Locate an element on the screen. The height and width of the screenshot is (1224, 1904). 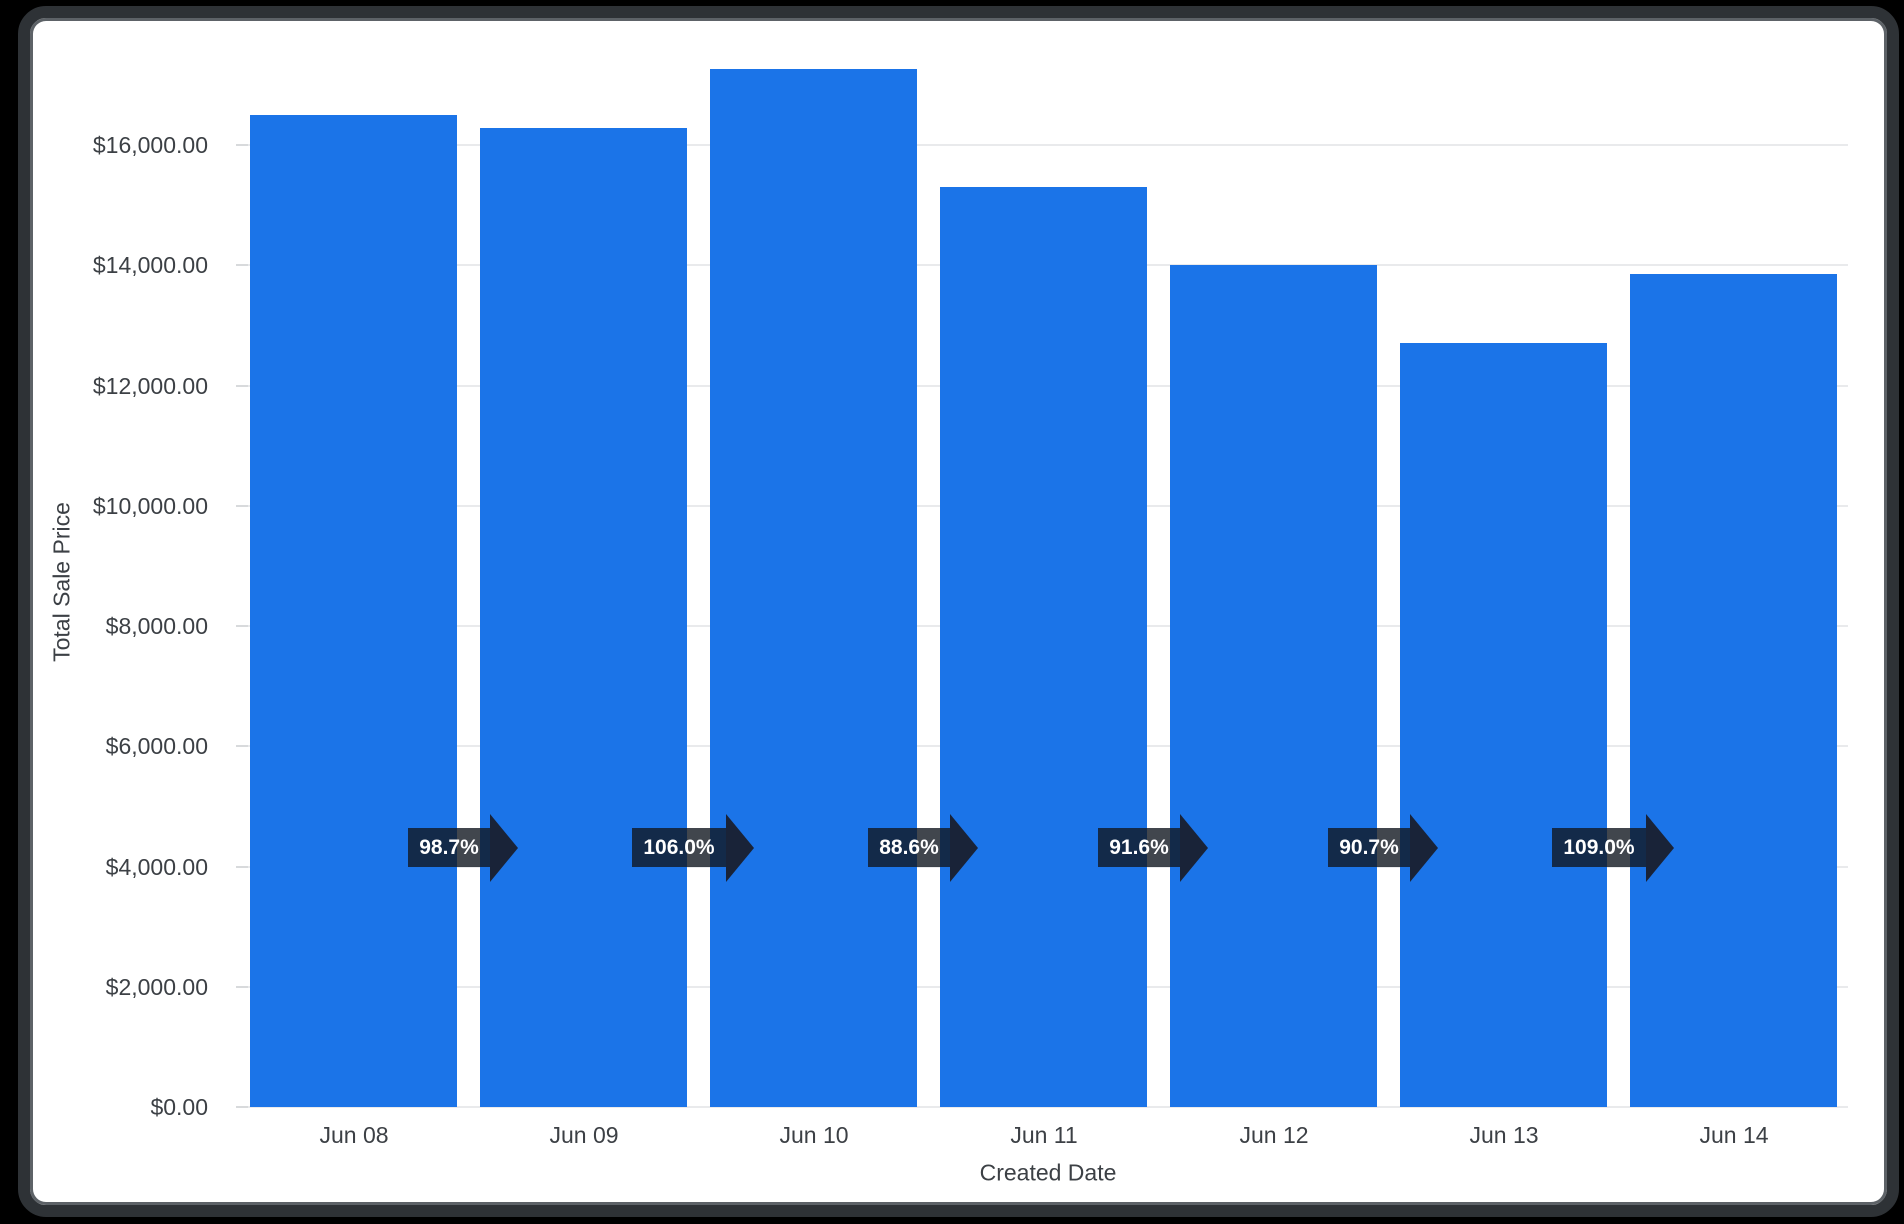
y-tick-label: $4,000.00 is located at coordinates (156, 867).